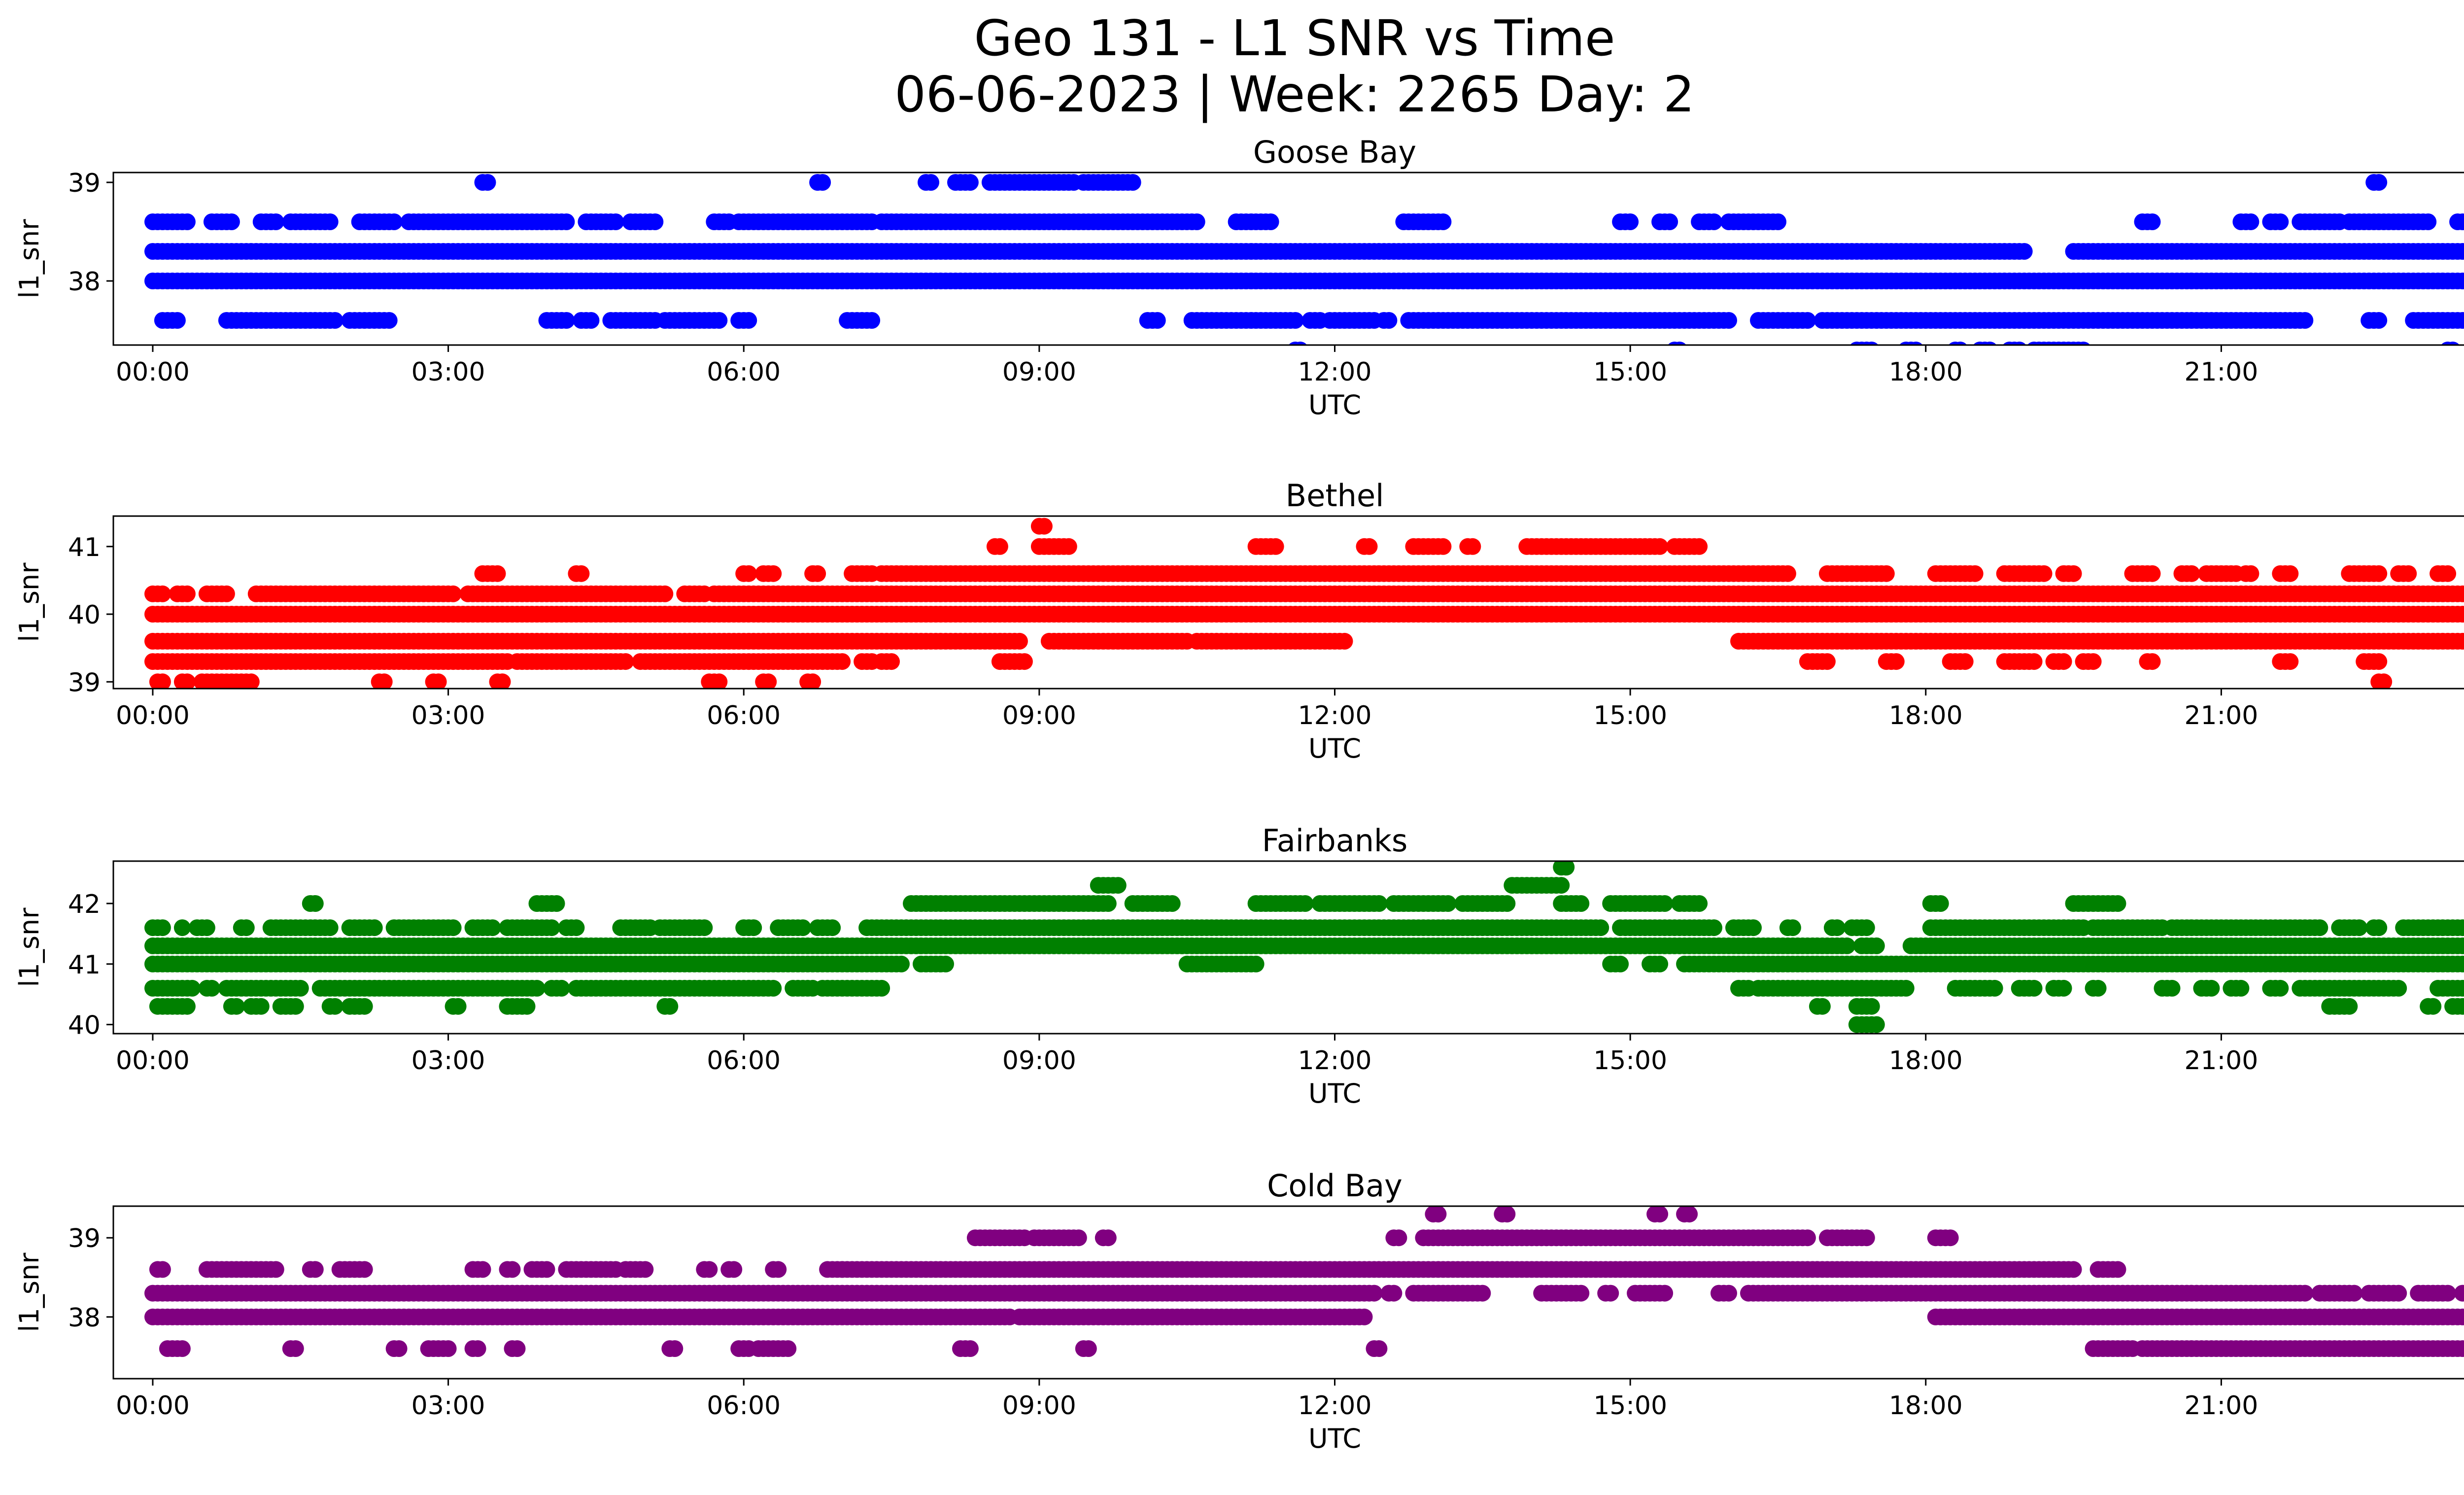 This screenshot has height=1495, width=2464. What do you see at coordinates (29, 259) in the screenshot?
I see `y-axis-label: l1_snr` at bounding box center [29, 259].